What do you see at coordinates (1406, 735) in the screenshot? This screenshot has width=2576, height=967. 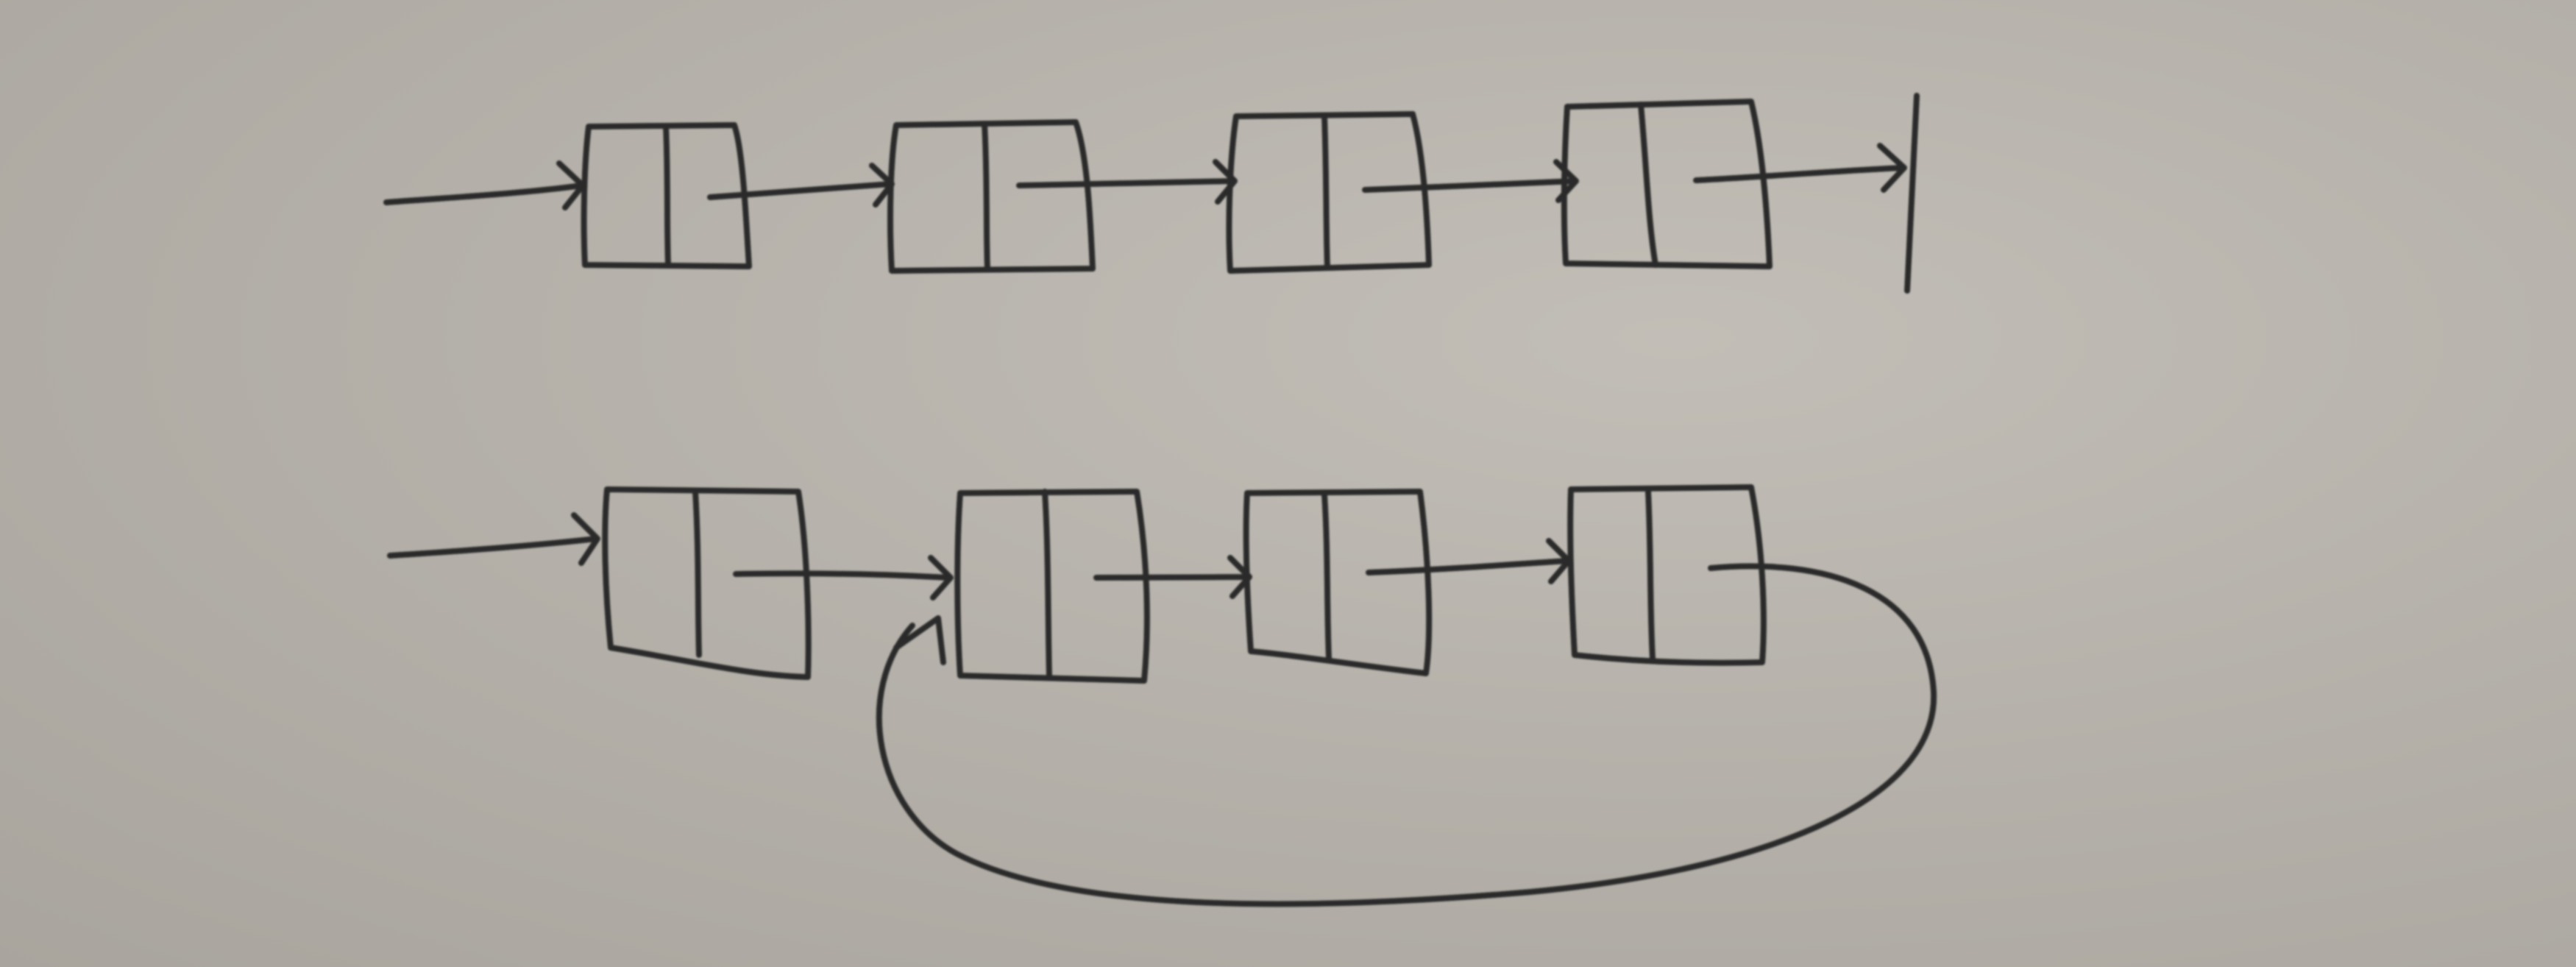 I see `cycle-back-pointer` at bounding box center [1406, 735].